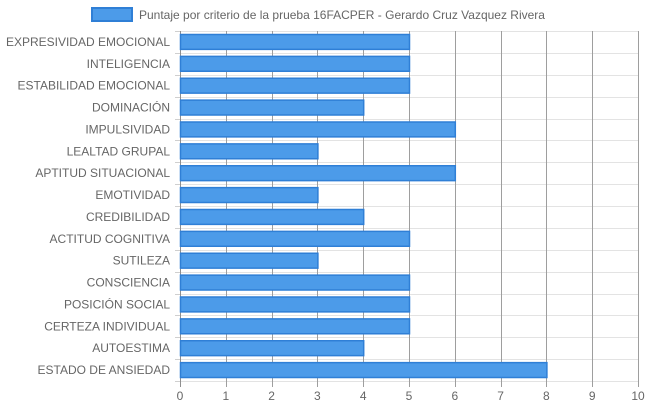  What do you see at coordinates (141, 261) in the screenshot?
I see `category-label: SUTILEZA` at bounding box center [141, 261].